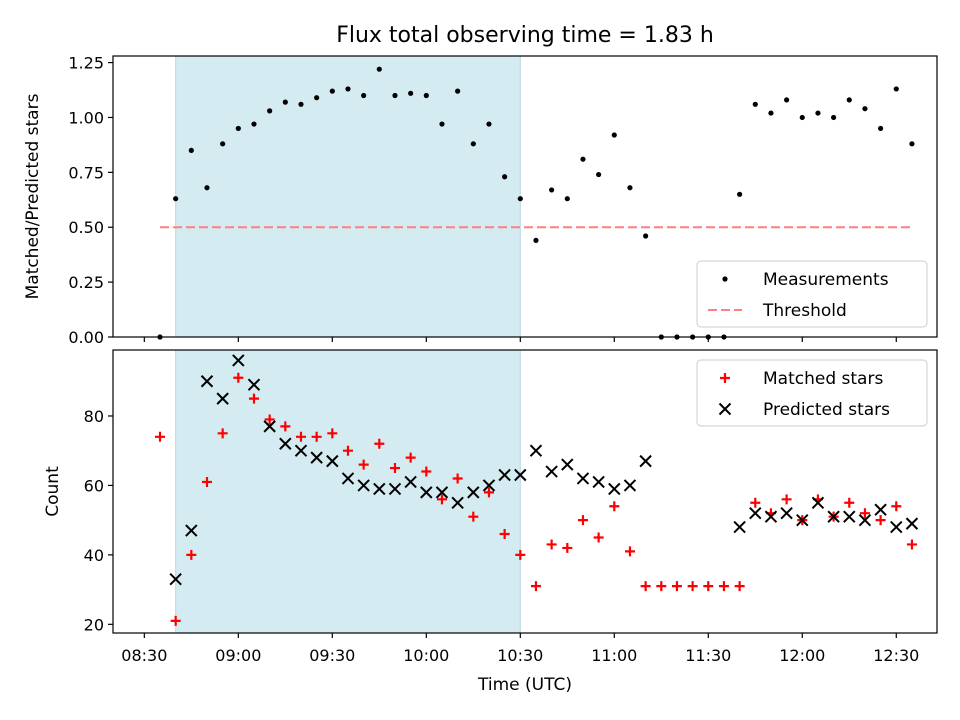 This screenshot has height=720, width=960. What do you see at coordinates (86, 282) in the screenshot?
I see `y-tick-label: 0.25` at bounding box center [86, 282].